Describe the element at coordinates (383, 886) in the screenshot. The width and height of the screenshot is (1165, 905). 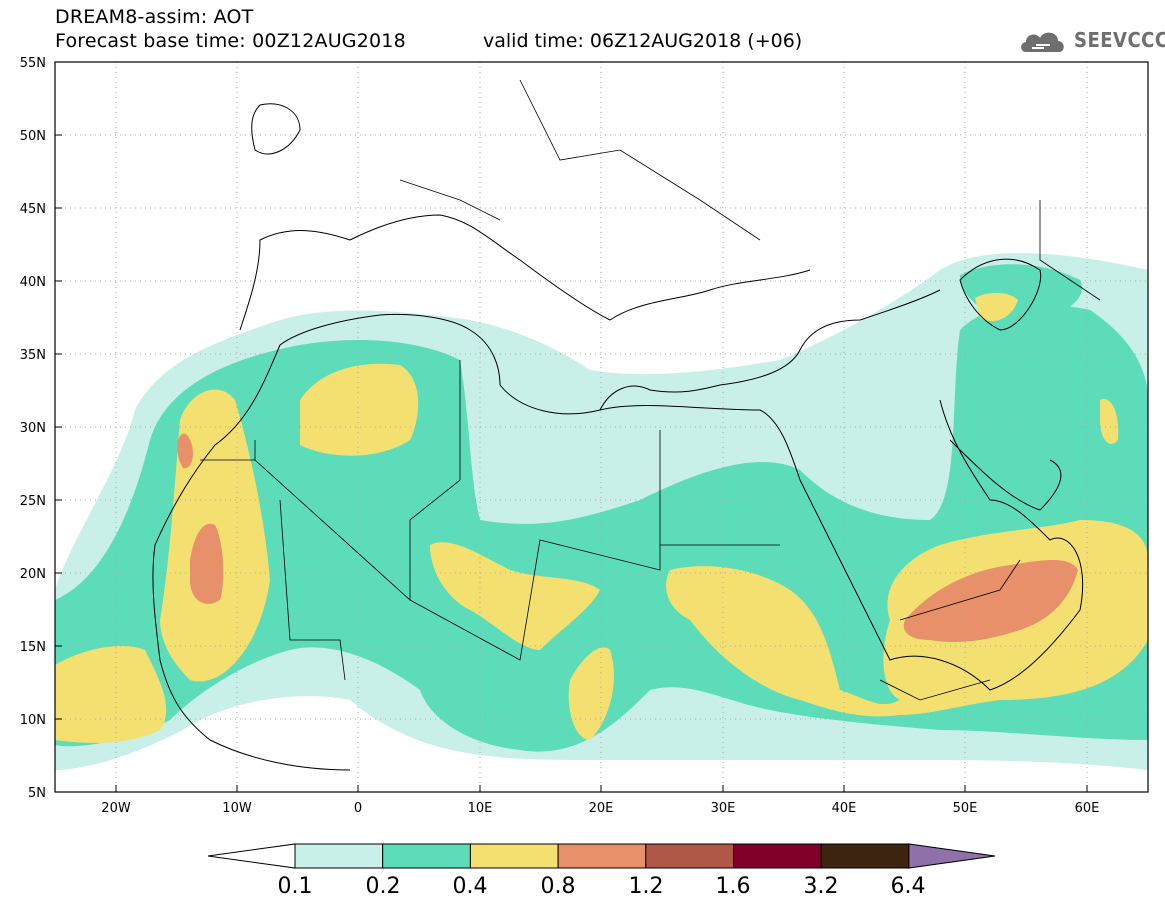
I see `colorbar-label: 0.2` at that location.